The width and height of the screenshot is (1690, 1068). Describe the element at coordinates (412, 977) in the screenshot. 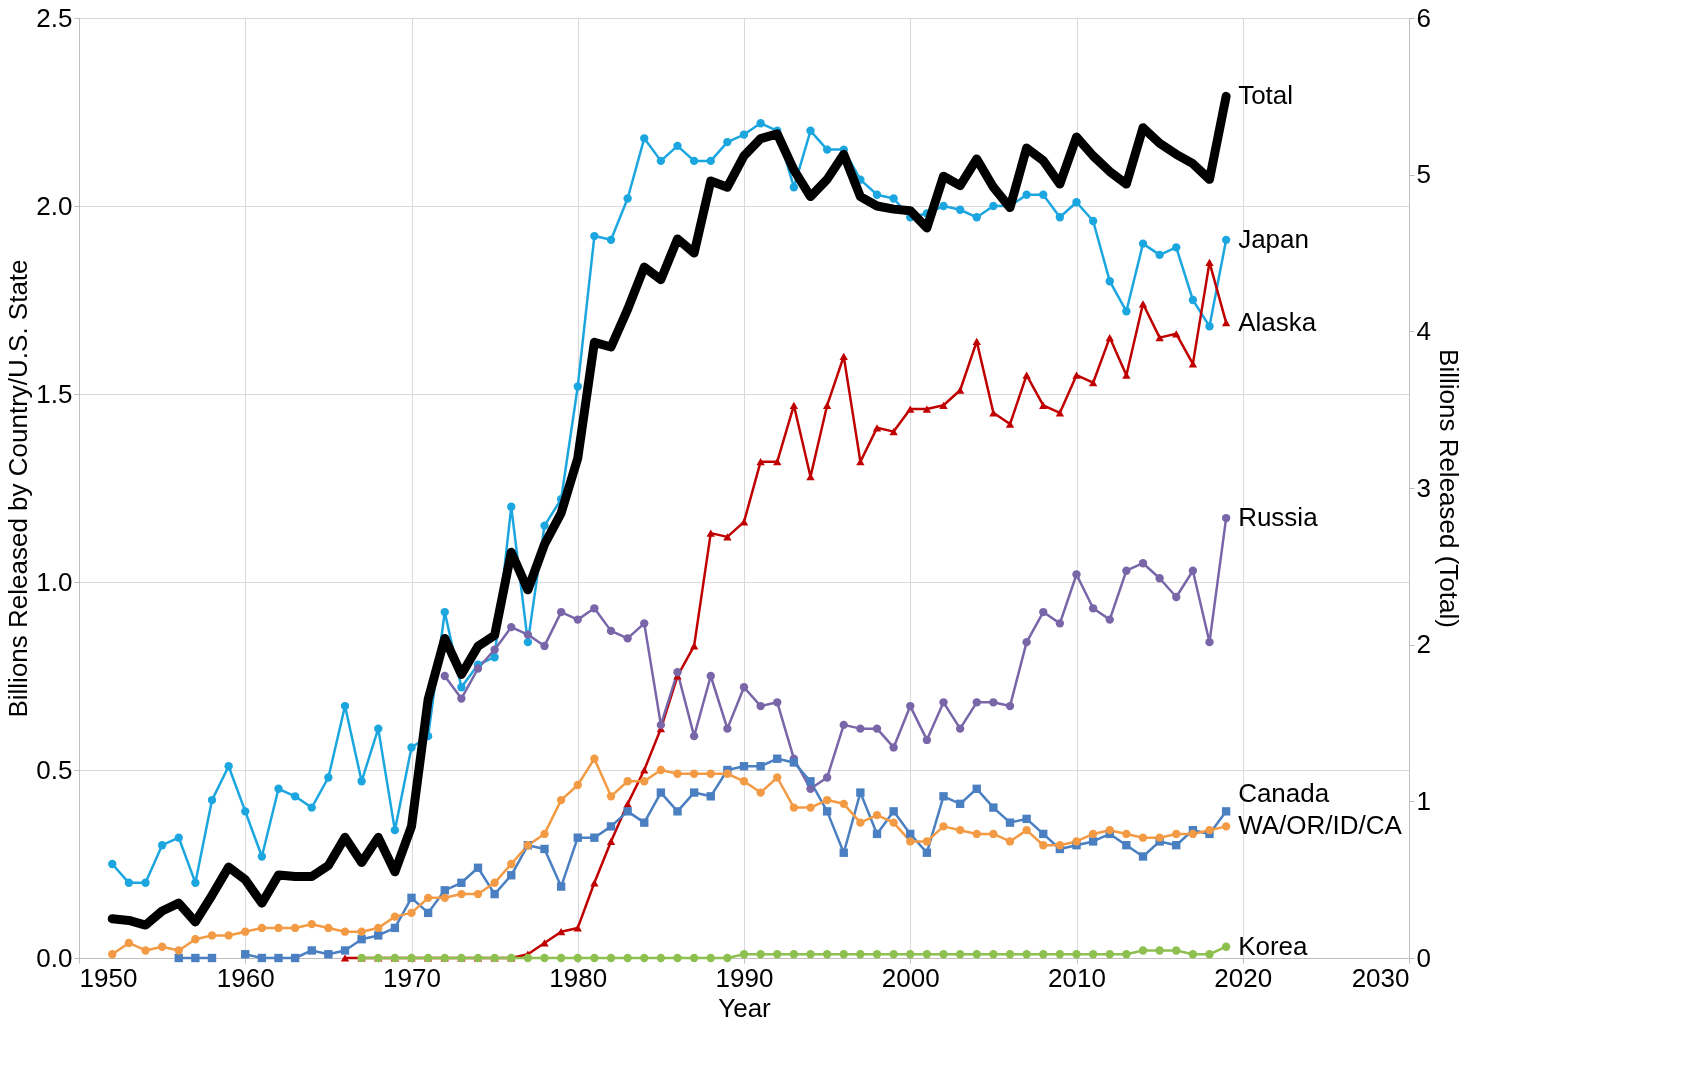

I see `x-tick-label: 1970` at that location.